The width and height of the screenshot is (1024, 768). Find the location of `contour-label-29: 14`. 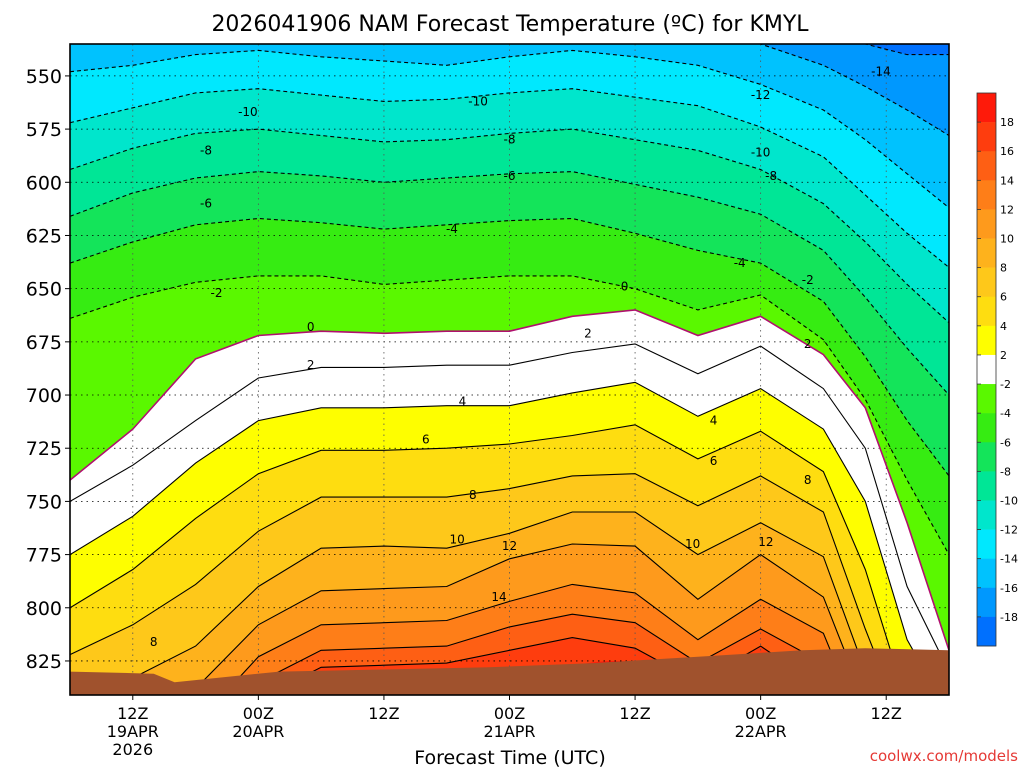

contour-label-29: 14 is located at coordinates (498, 597).